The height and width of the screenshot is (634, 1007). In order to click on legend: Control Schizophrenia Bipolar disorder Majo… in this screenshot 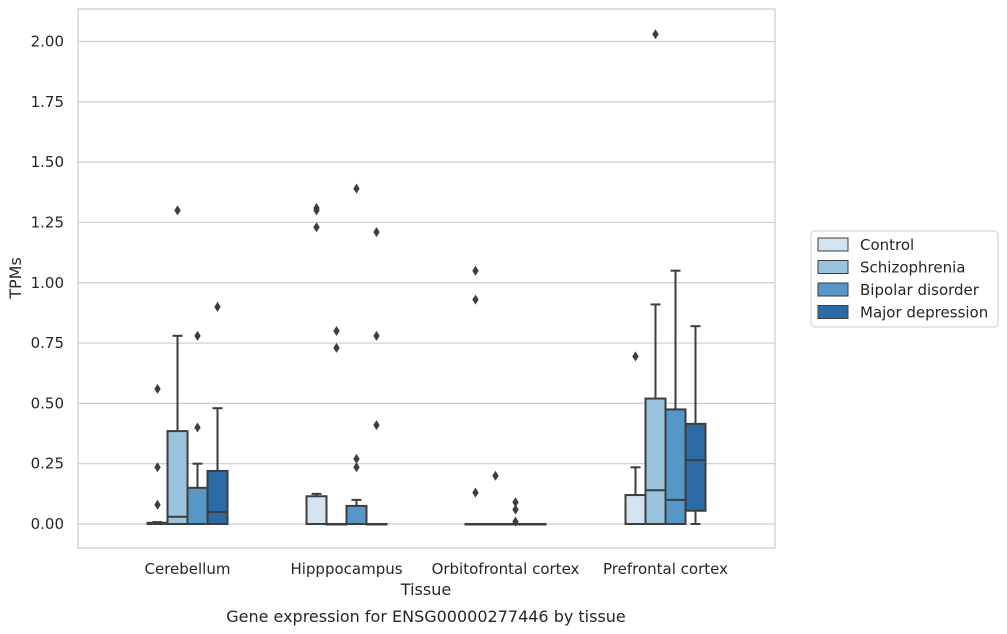, I will do `click(904, 279)`.